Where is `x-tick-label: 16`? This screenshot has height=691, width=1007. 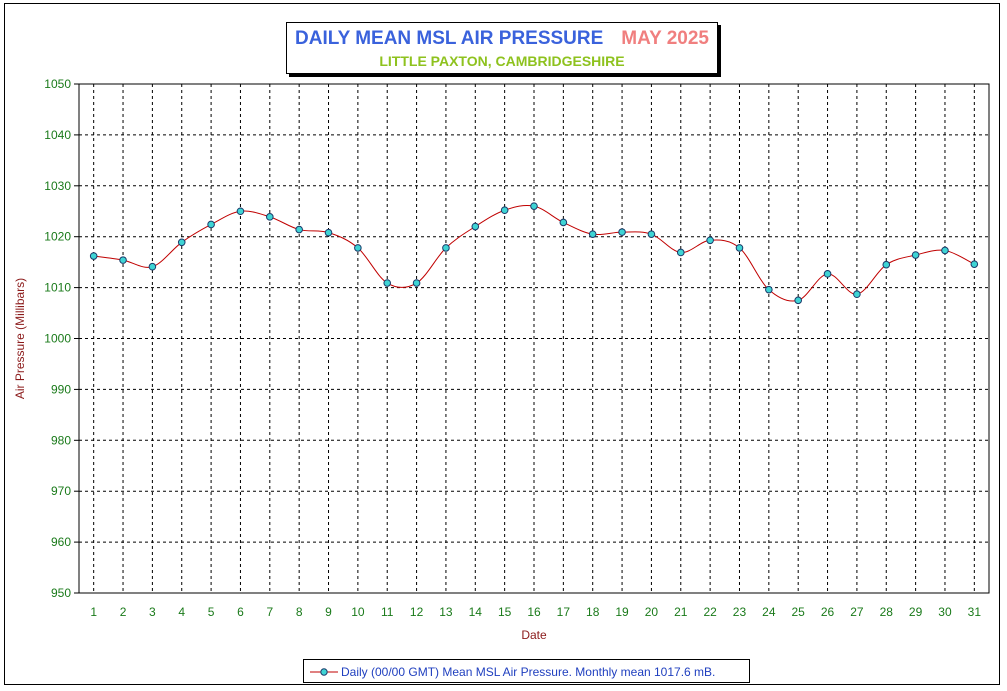
x-tick-label: 16 is located at coordinates (534, 612).